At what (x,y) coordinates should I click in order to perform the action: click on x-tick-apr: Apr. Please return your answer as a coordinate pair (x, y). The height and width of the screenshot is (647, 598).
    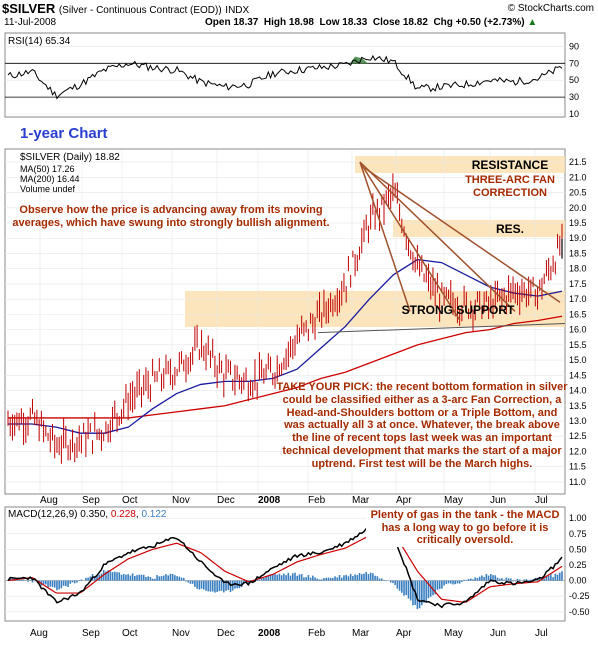
    Looking at the image, I should click on (404, 500).